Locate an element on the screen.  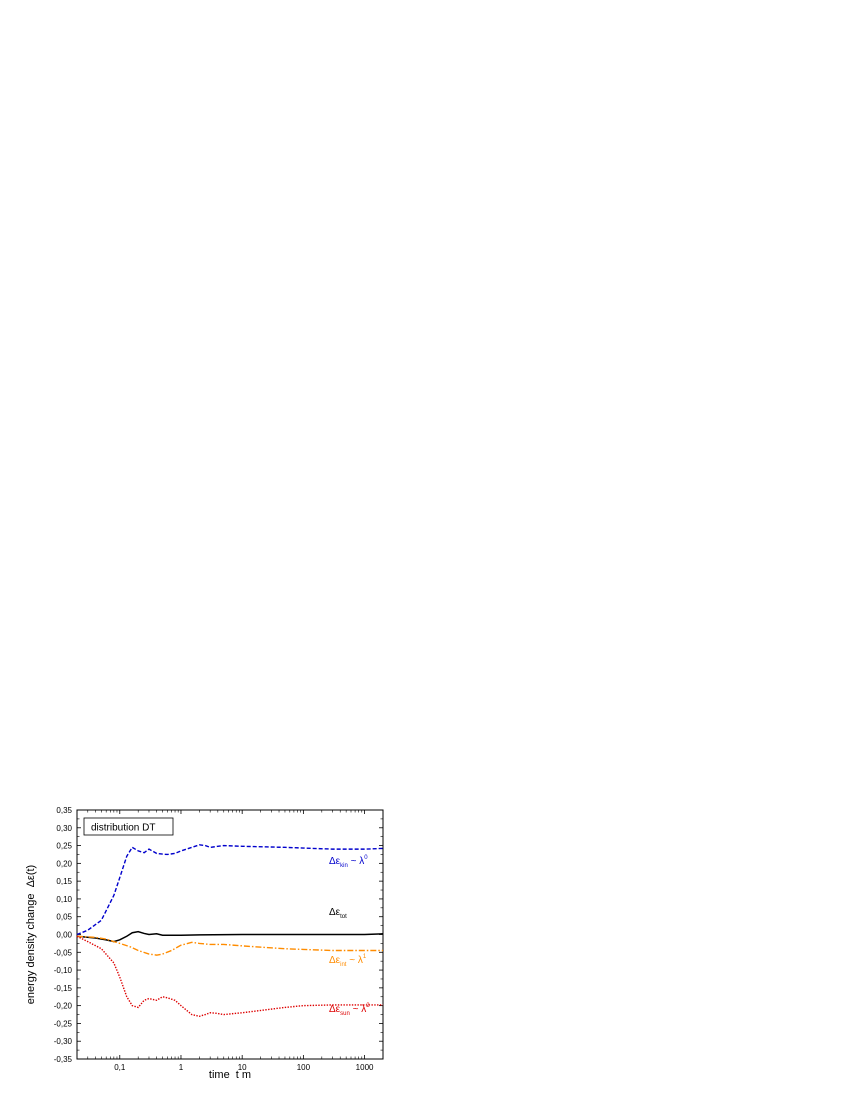
x-tick-label: 10 is located at coordinates (242, 1067).